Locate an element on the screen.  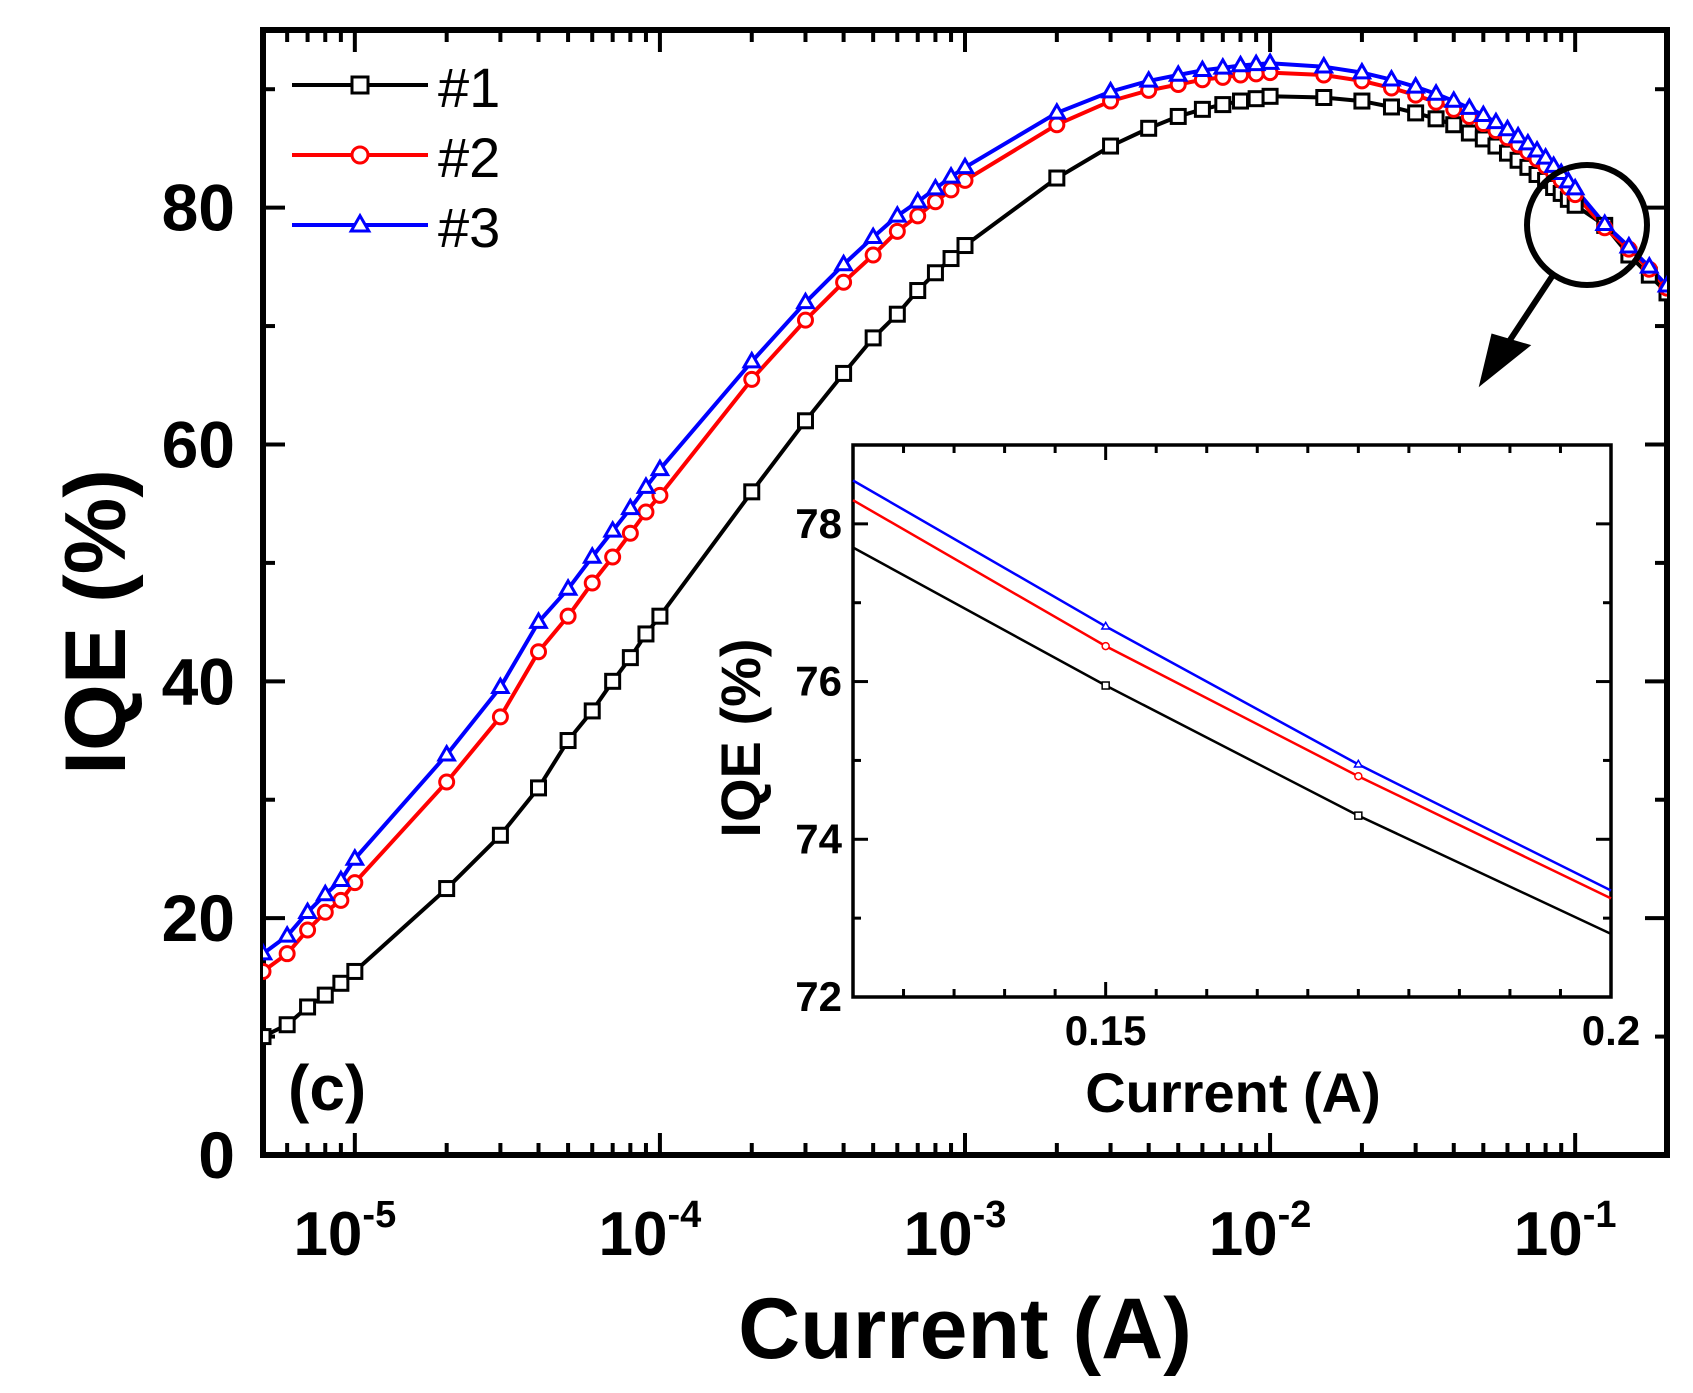
y-tick-label: 0 is located at coordinates (216, 1155).